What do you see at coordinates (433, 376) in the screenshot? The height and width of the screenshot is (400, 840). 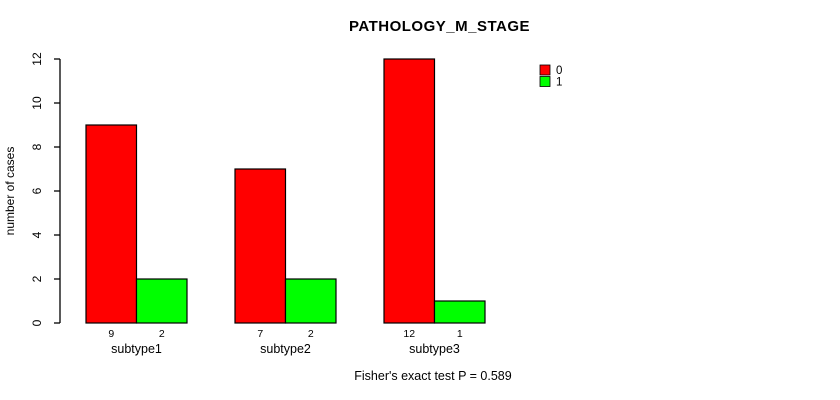 I see `fisher-test-annotation: Fisher's exact test P = 0.589` at bounding box center [433, 376].